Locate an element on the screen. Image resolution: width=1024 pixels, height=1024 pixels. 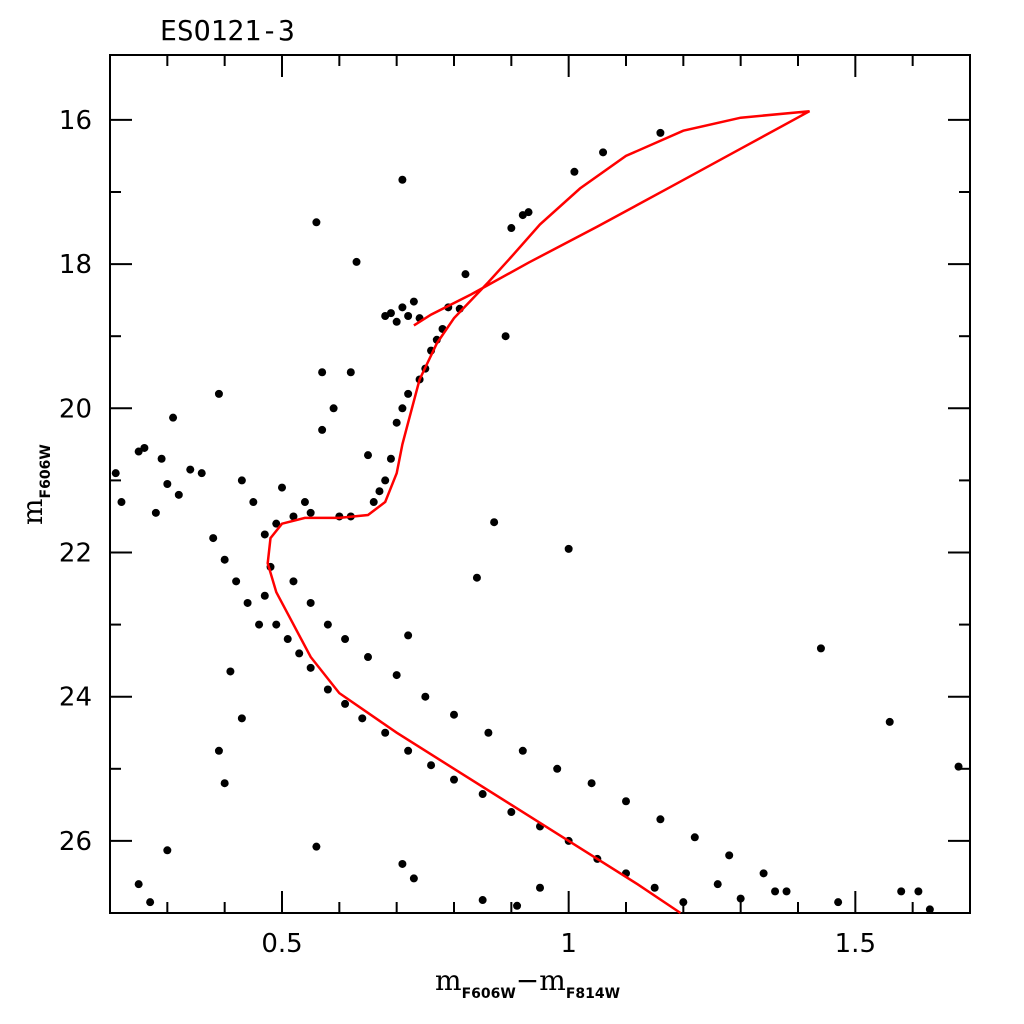
x-label-sep: −m is located at coordinates (541, 980).